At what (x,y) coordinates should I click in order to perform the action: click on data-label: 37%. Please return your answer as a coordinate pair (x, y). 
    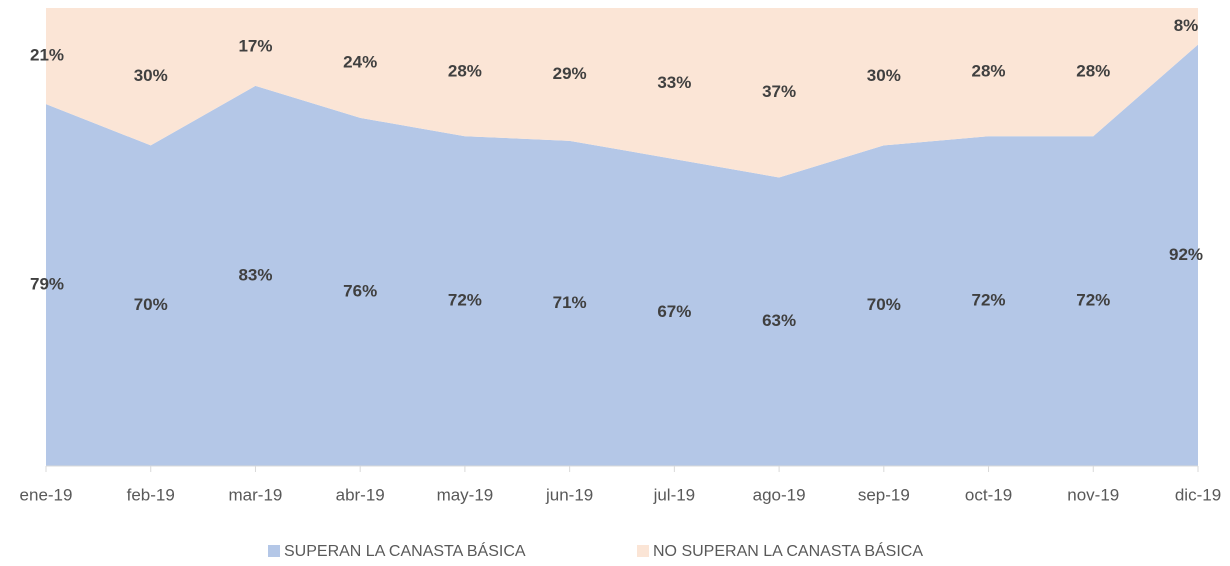
    Looking at the image, I should click on (779, 91).